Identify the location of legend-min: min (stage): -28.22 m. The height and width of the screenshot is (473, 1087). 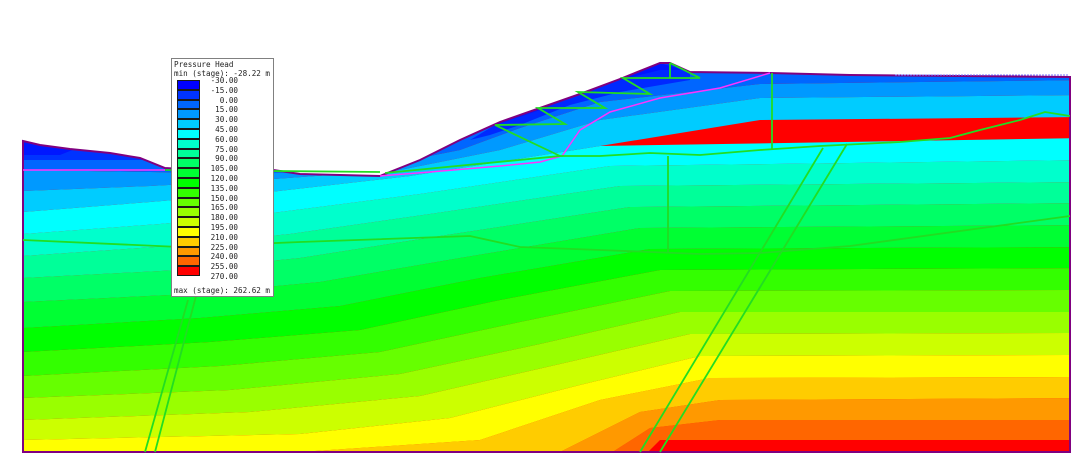
(222, 73).